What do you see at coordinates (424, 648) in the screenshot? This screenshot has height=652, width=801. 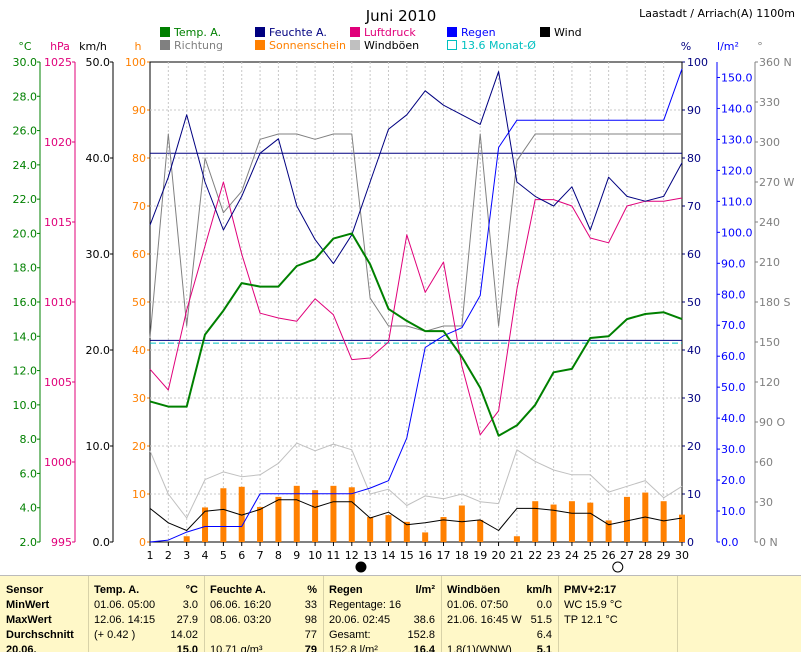 I see `stats-value: 16.4` at bounding box center [424, 648].